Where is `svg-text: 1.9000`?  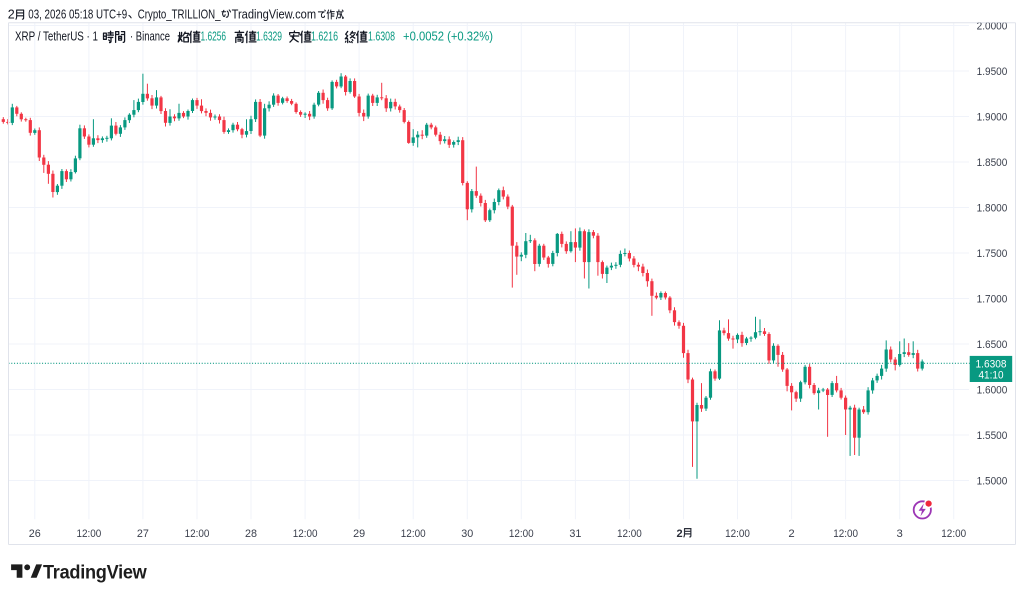
svg-text: 1.9000 is located at coordinates (992, 117).